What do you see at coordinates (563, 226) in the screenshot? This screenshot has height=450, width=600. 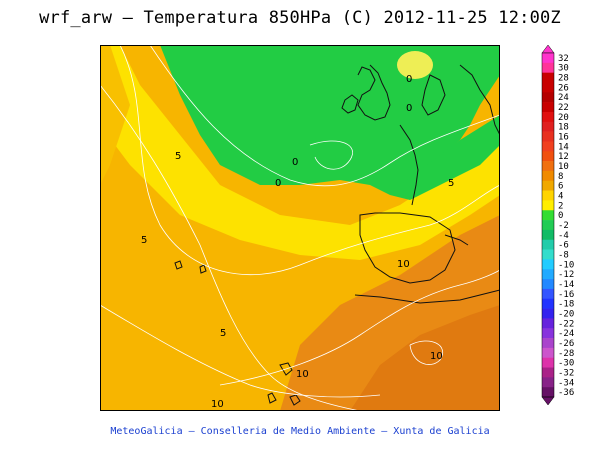 I see `colorbar-label: -2` at bounding box center [563, 226].